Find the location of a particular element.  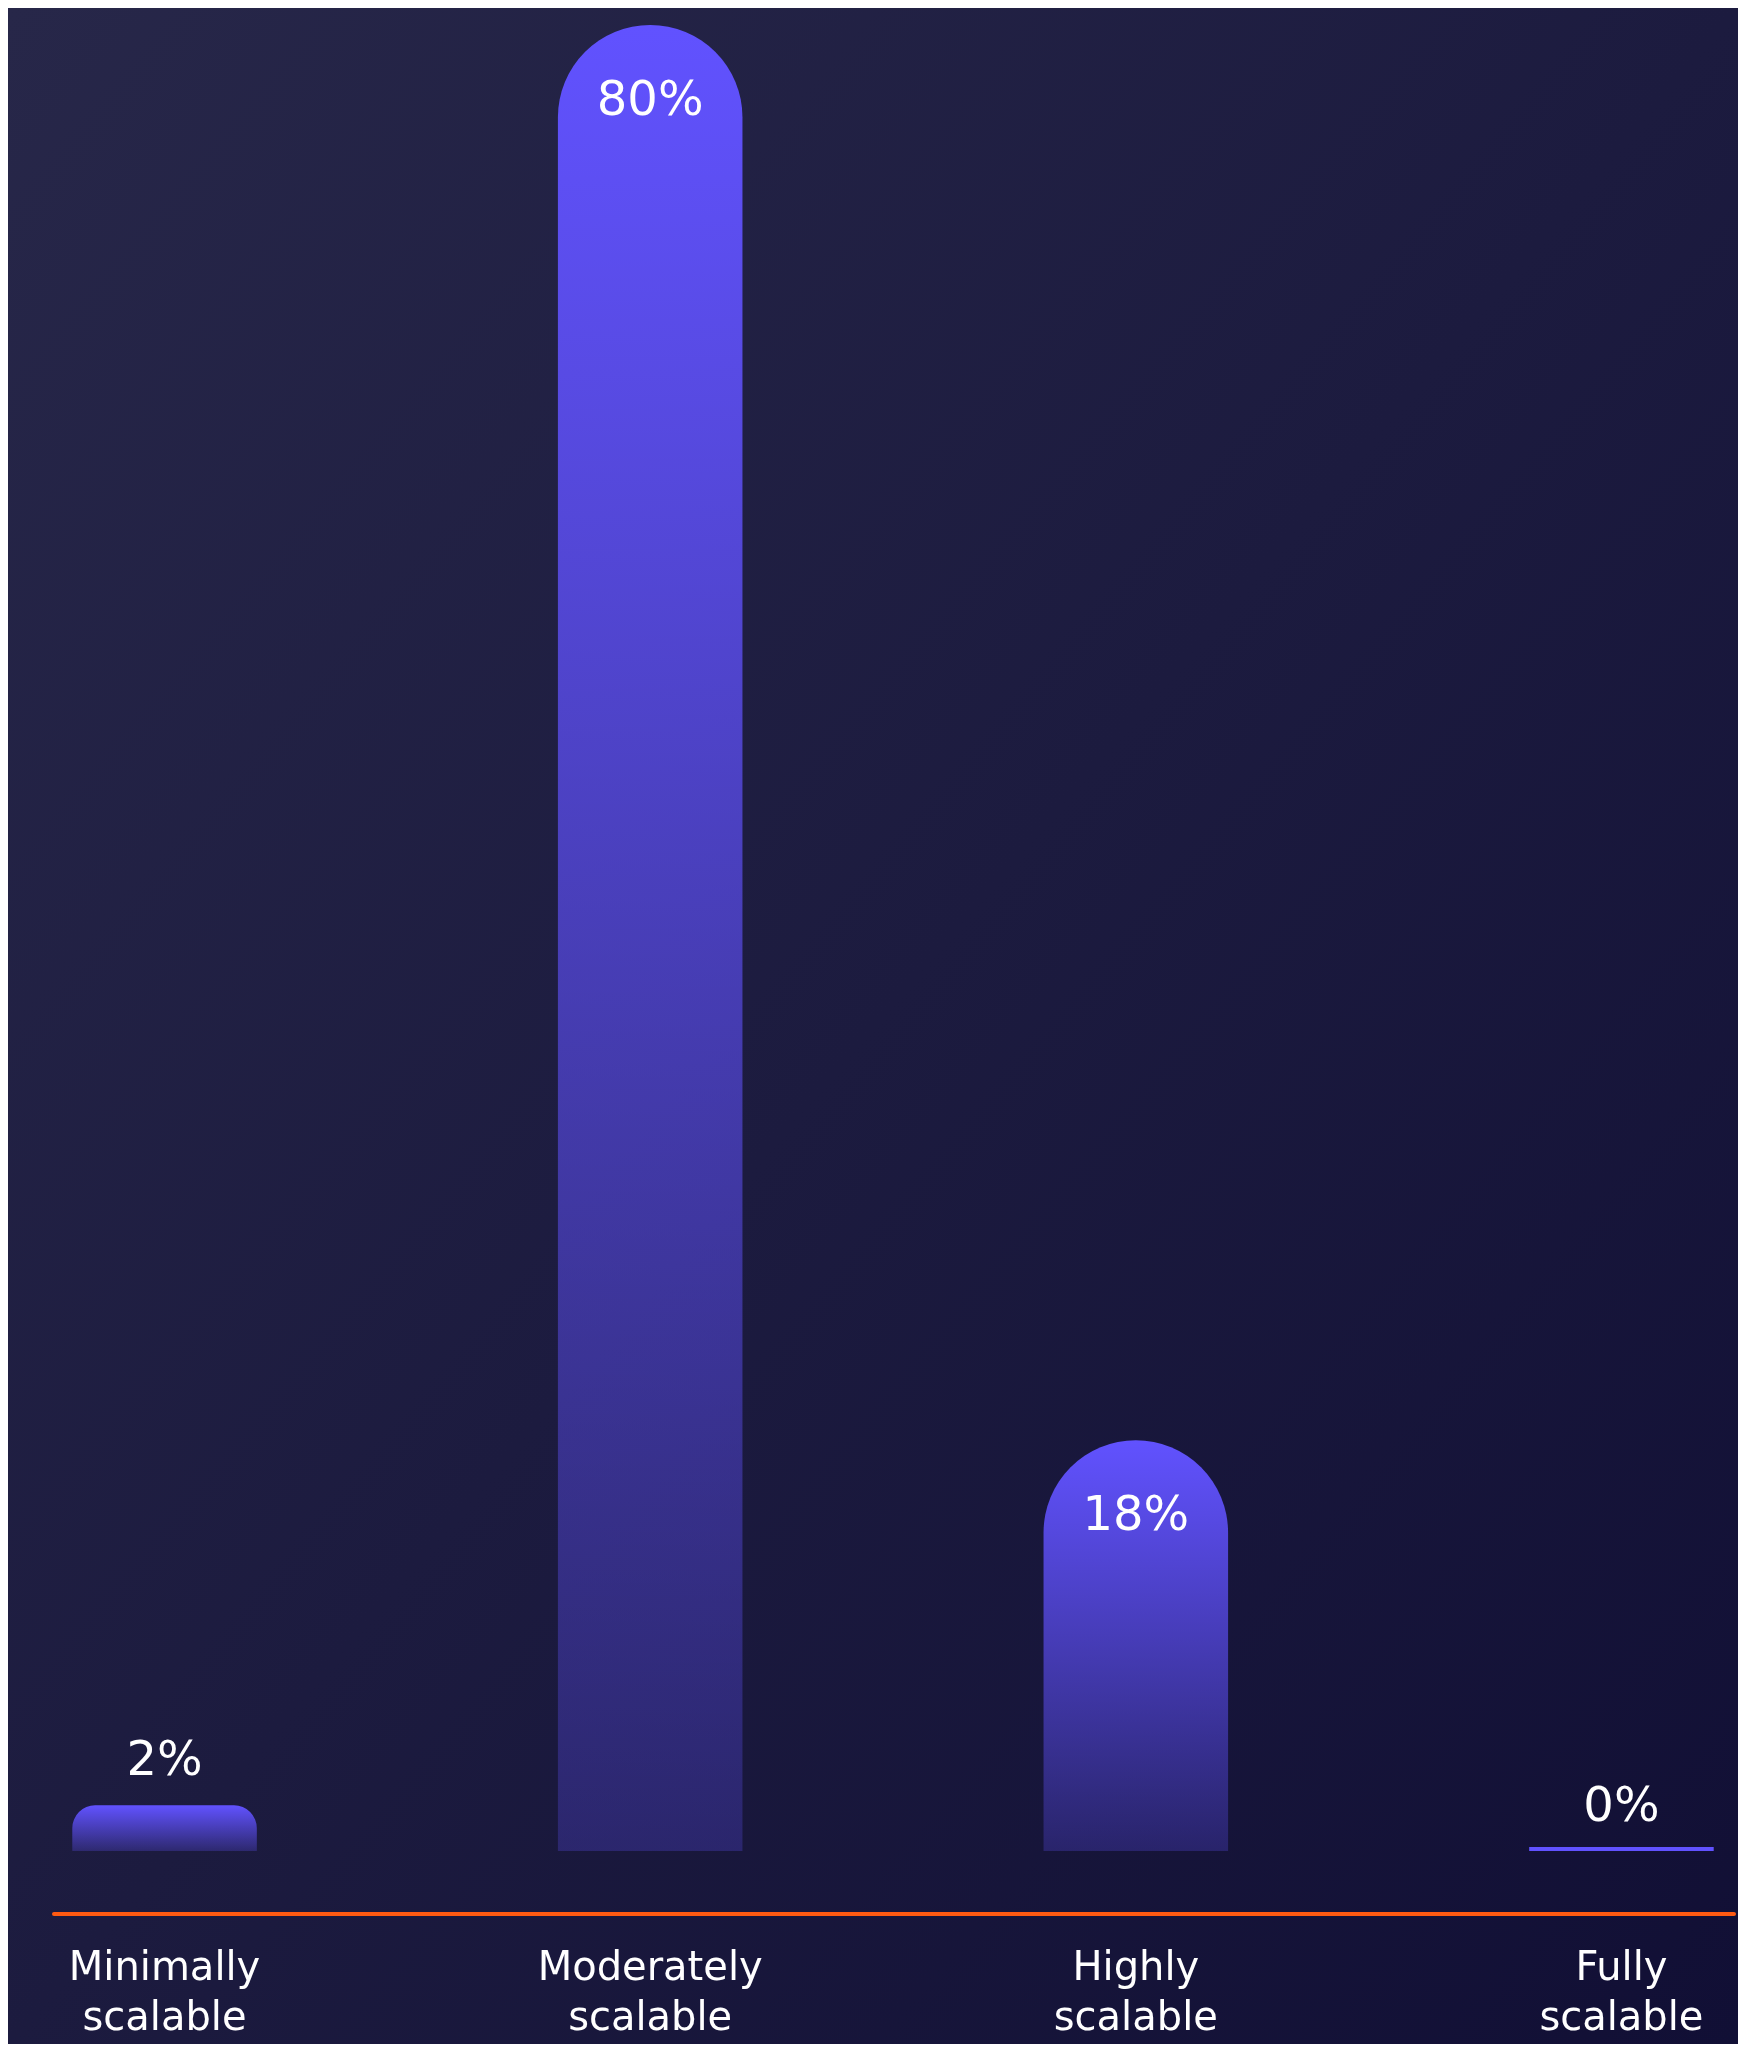

x-tick-label: Fully scalable is located at coordinates (1621, 1991).